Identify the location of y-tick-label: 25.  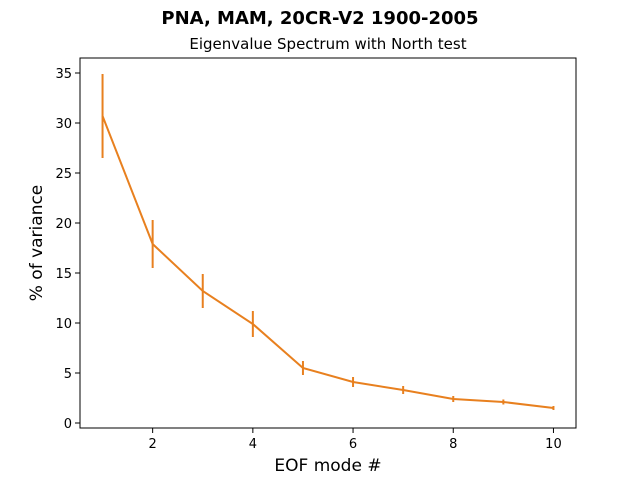
(63, 174).